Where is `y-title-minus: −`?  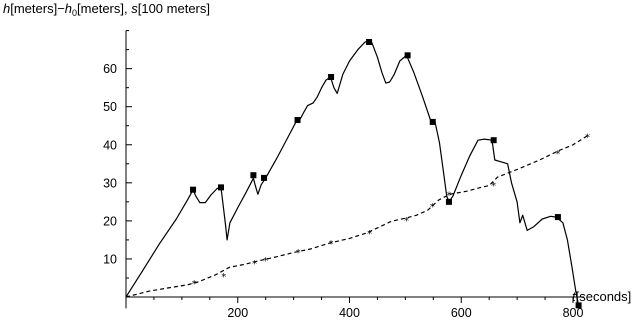
y-title-minus: − is located at coordinates (61, 8).